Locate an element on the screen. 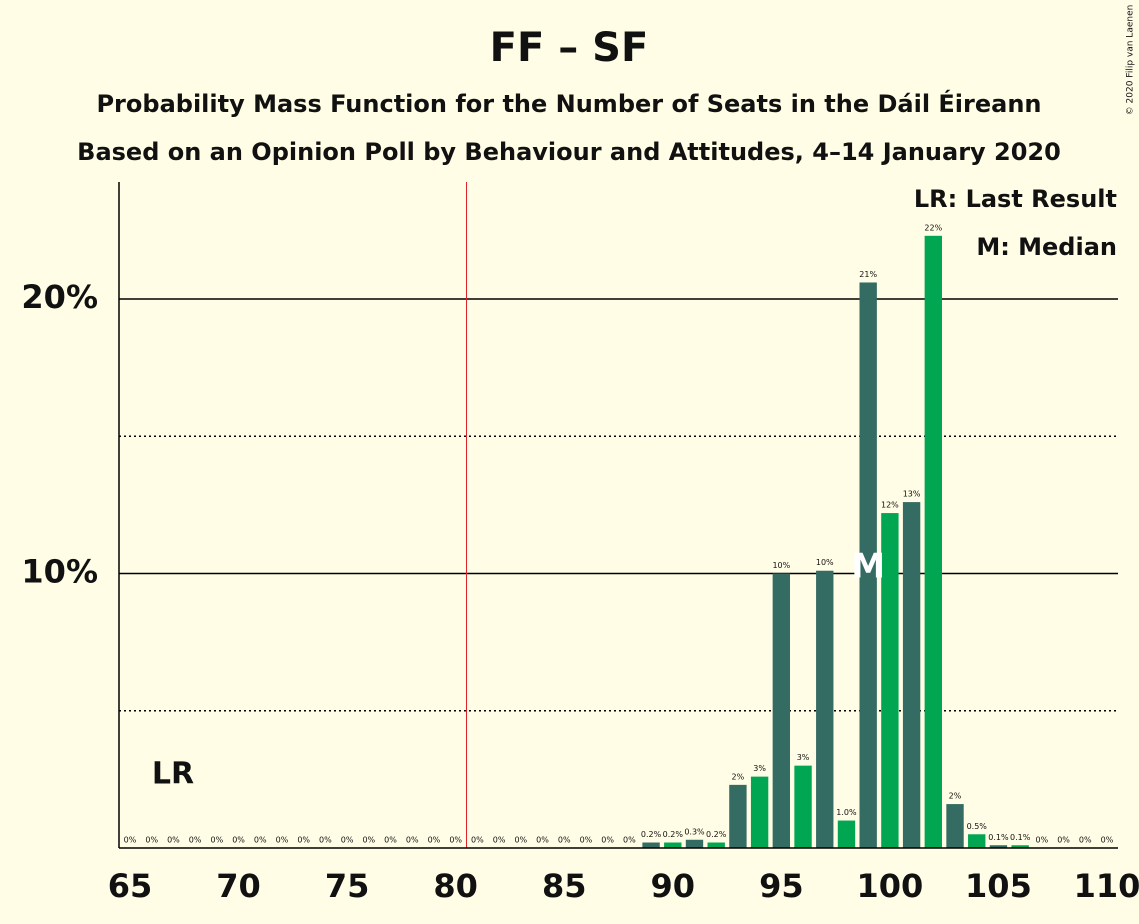 This screenshot has width=1139, height=924. value-label: 1.0% is located at coordinates (846, 812).